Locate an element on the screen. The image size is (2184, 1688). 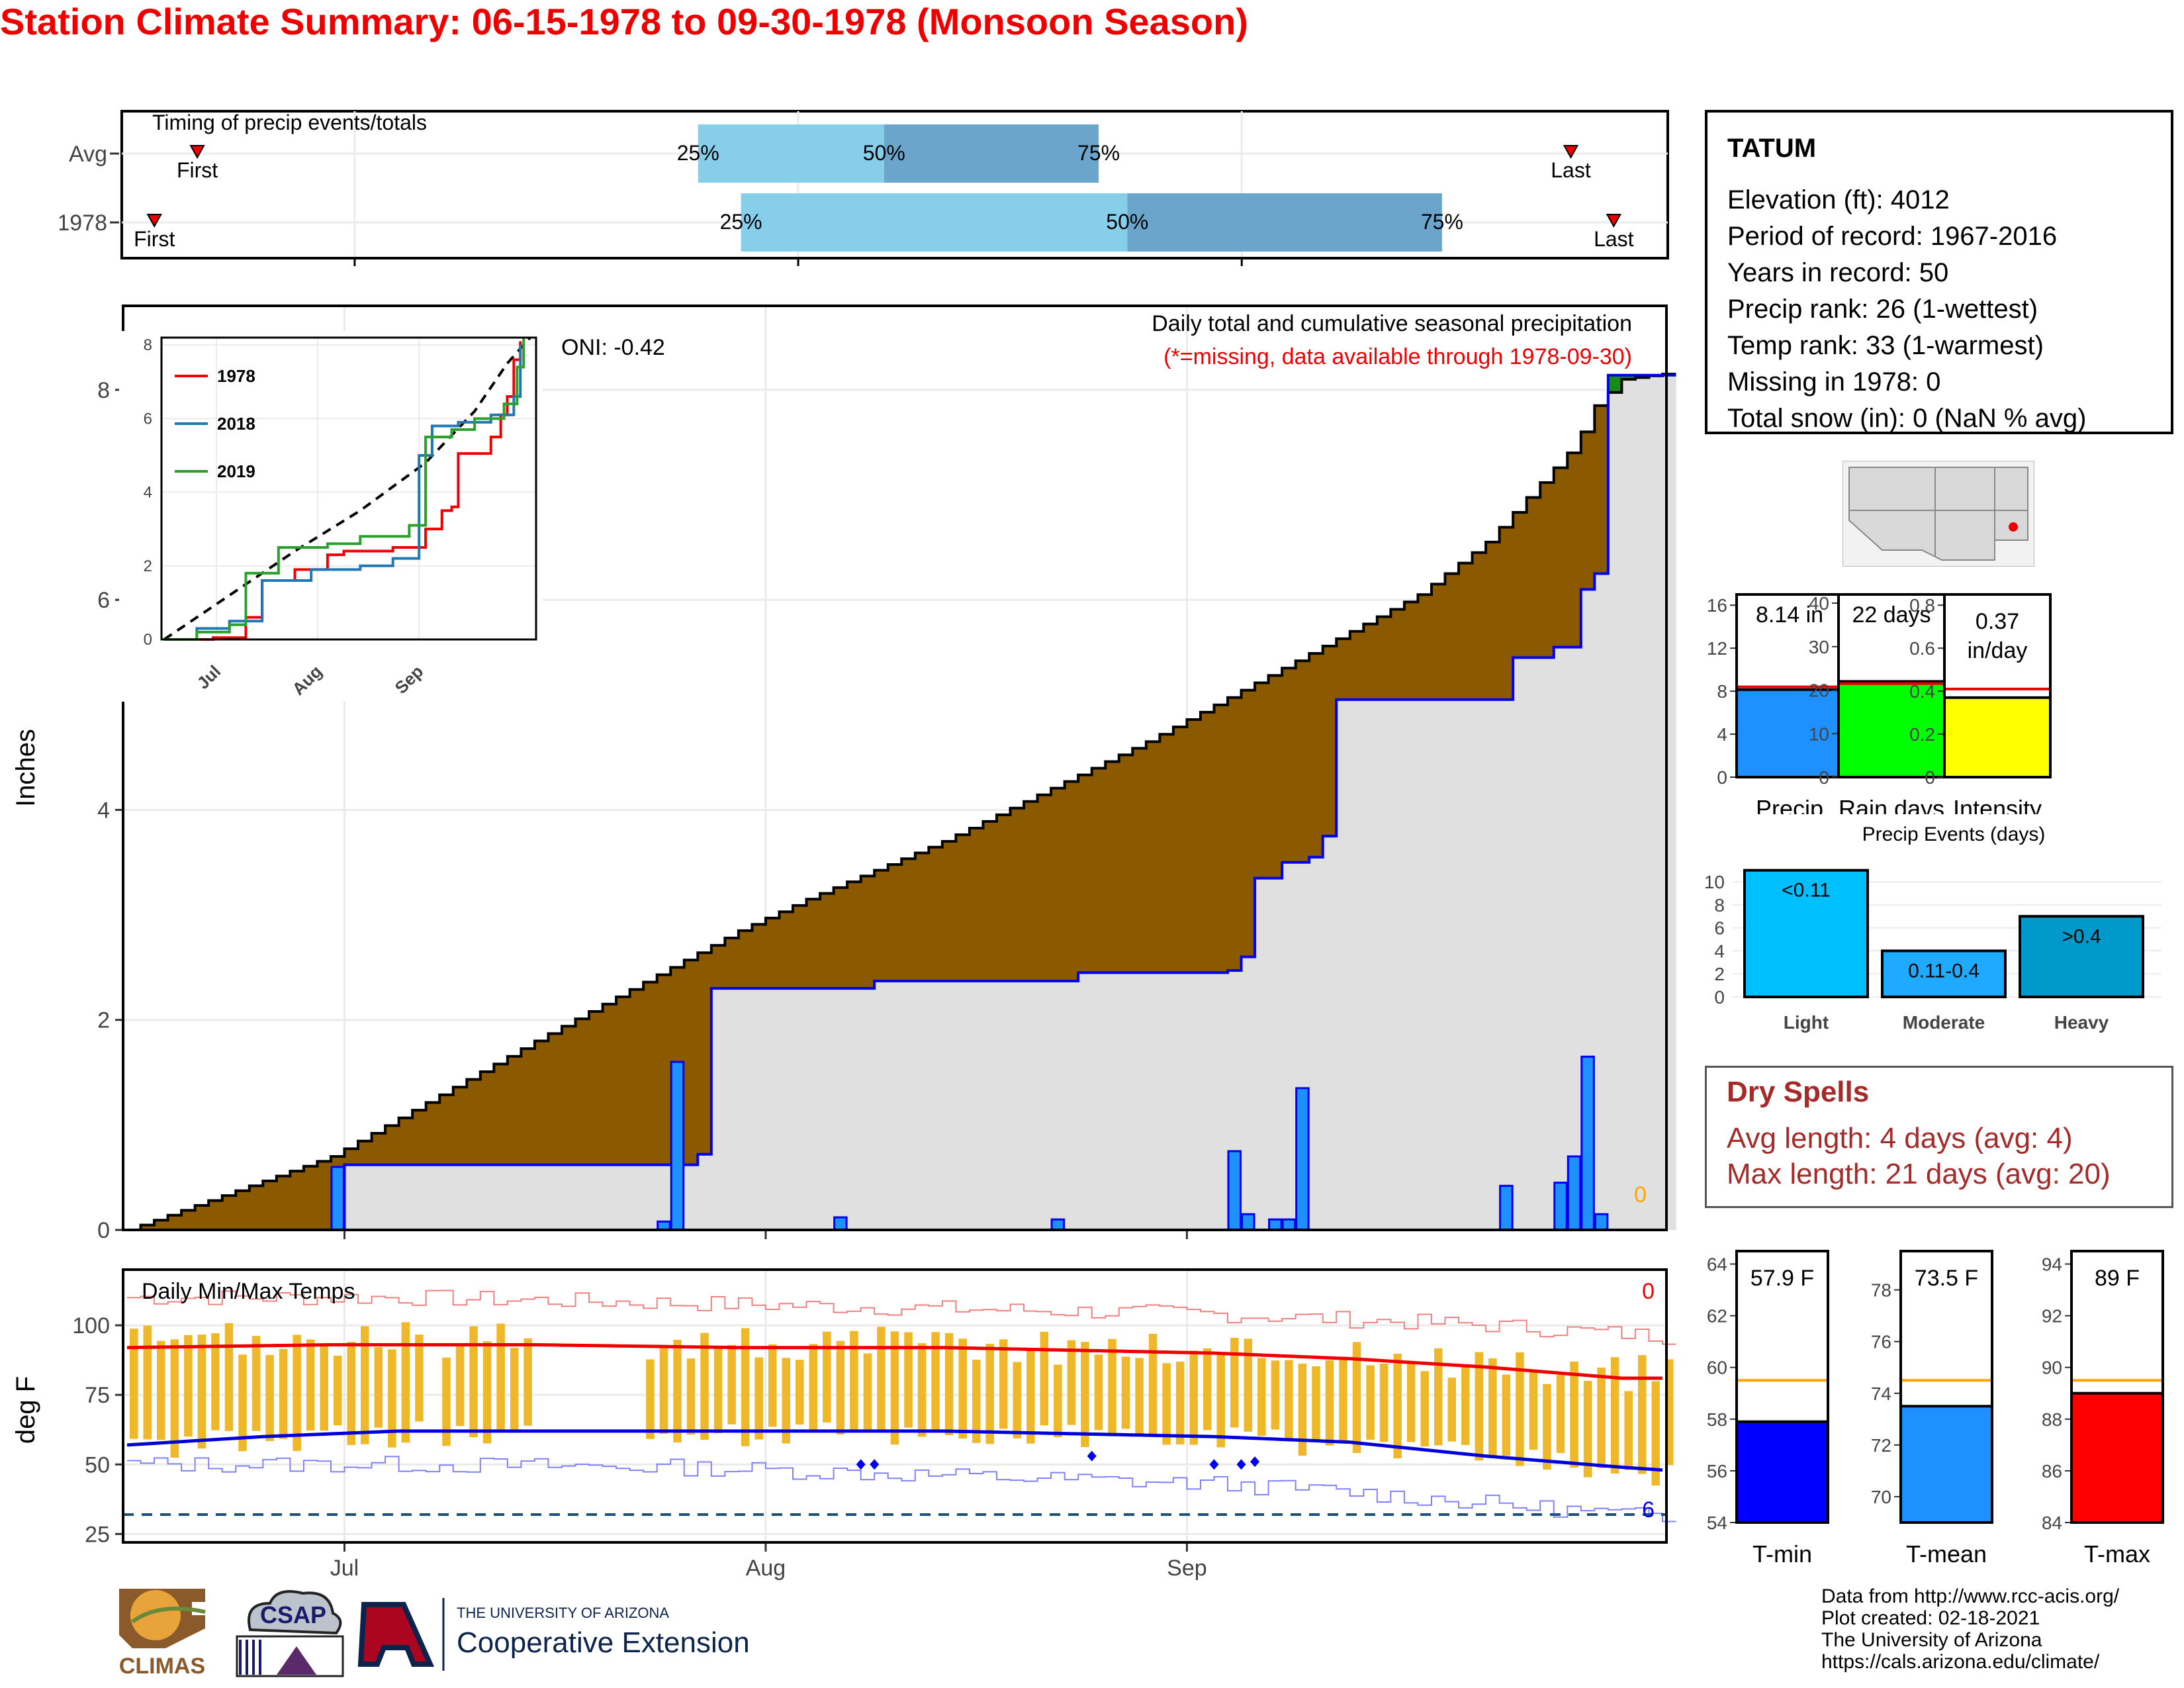
temp-x-tick-label: Jul is located at coordinates (344, 1568).